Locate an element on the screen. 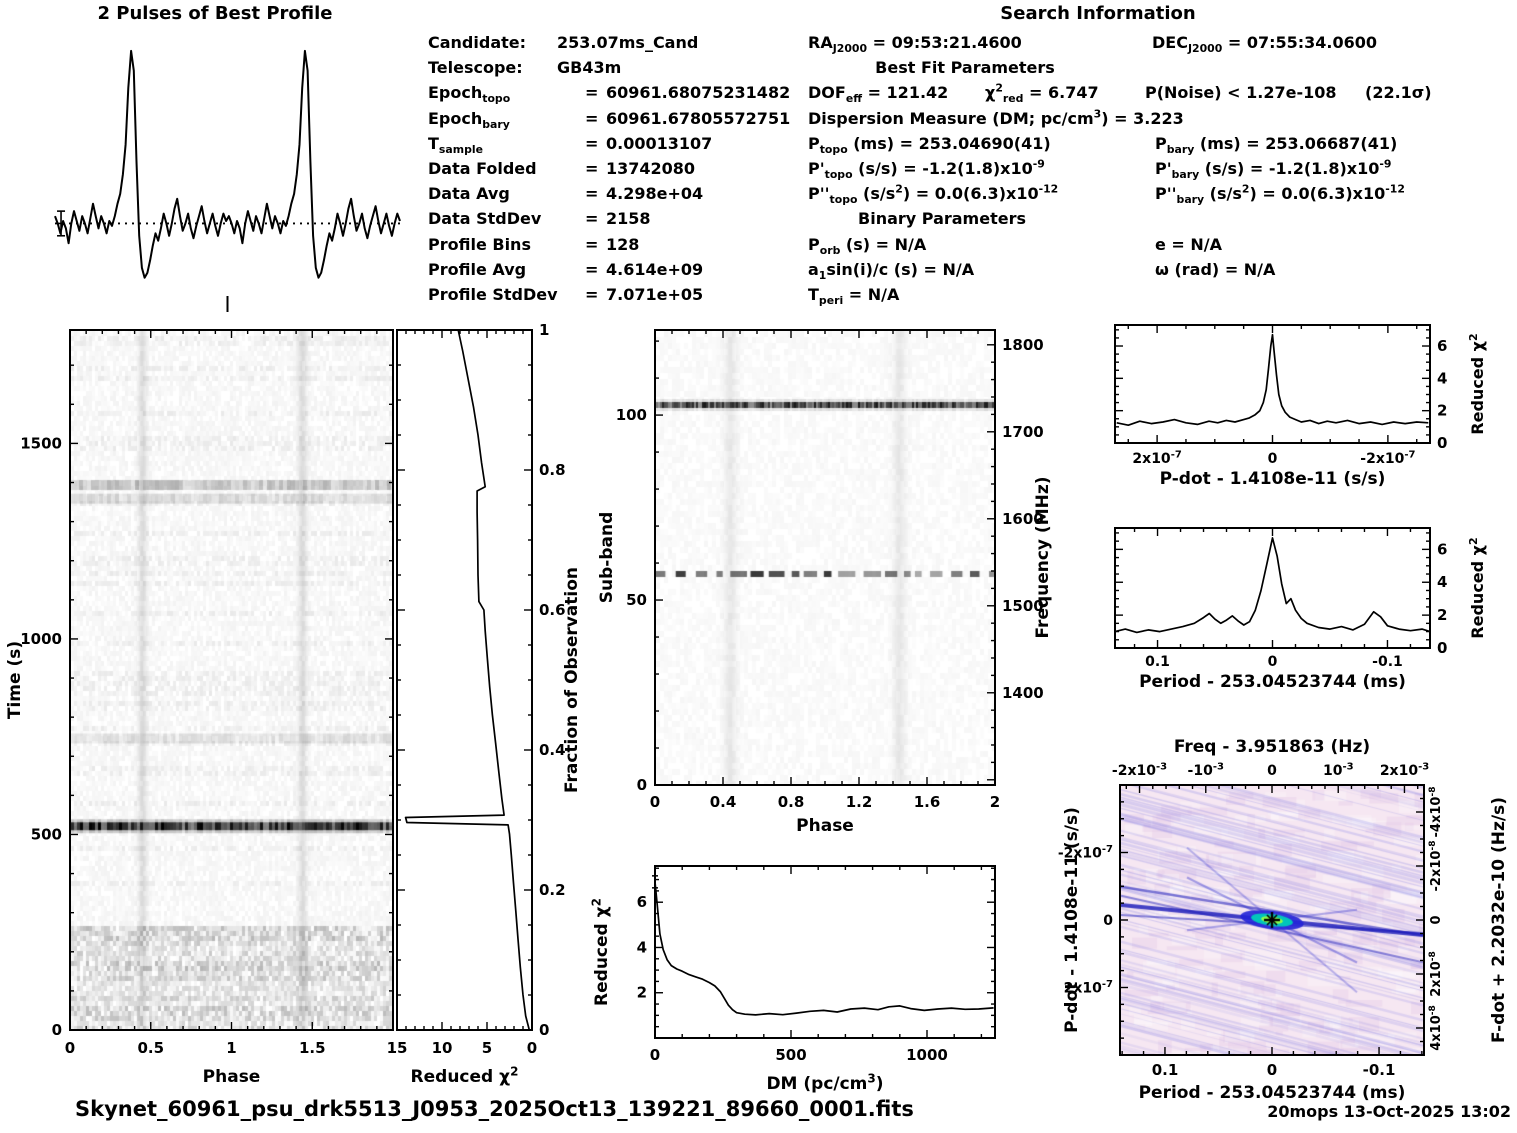 The width and height of the screenshot is (1517, 1133). tick-label: 1500 is located at coordinates (1023, 606).